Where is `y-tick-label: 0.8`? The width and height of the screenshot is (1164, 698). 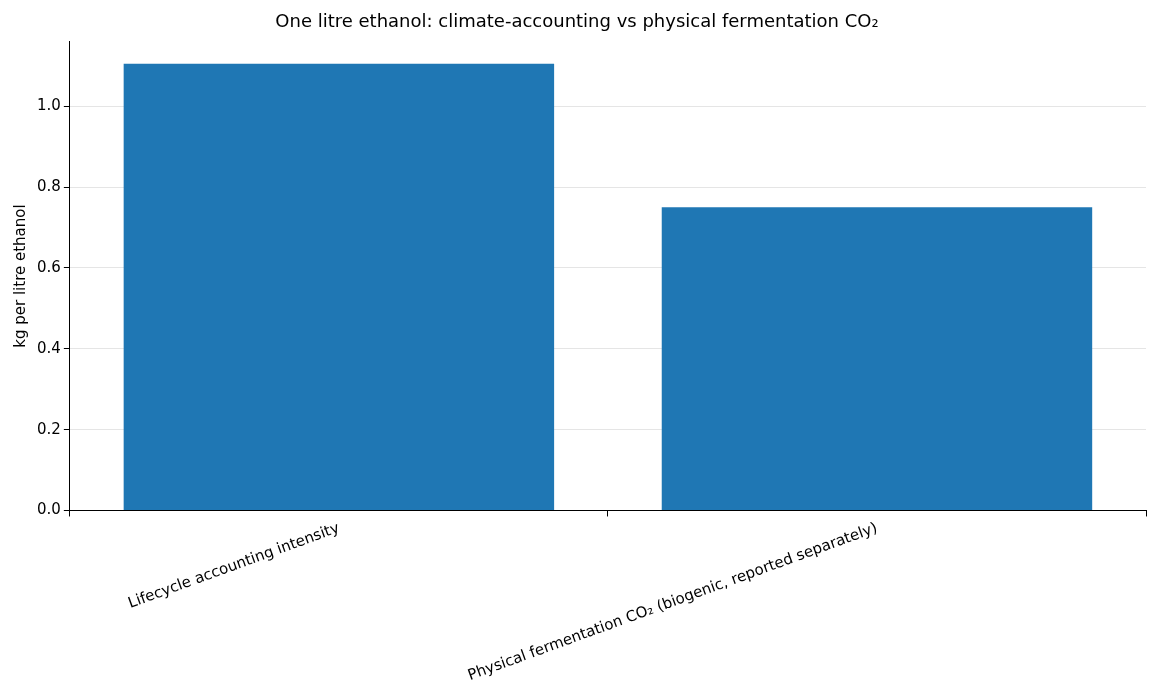
y-tick-label: 0.8 is located at coordinates (49, 186).